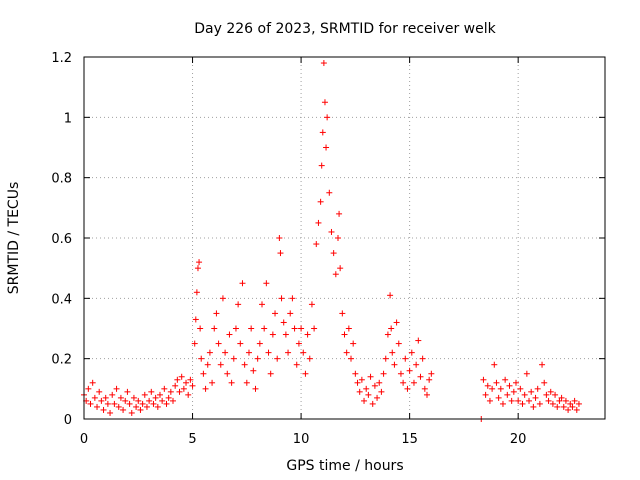  Describe the element at coordinates (61, 58) in the screenshot. I see `y-tick-label: 1.2` at that location.